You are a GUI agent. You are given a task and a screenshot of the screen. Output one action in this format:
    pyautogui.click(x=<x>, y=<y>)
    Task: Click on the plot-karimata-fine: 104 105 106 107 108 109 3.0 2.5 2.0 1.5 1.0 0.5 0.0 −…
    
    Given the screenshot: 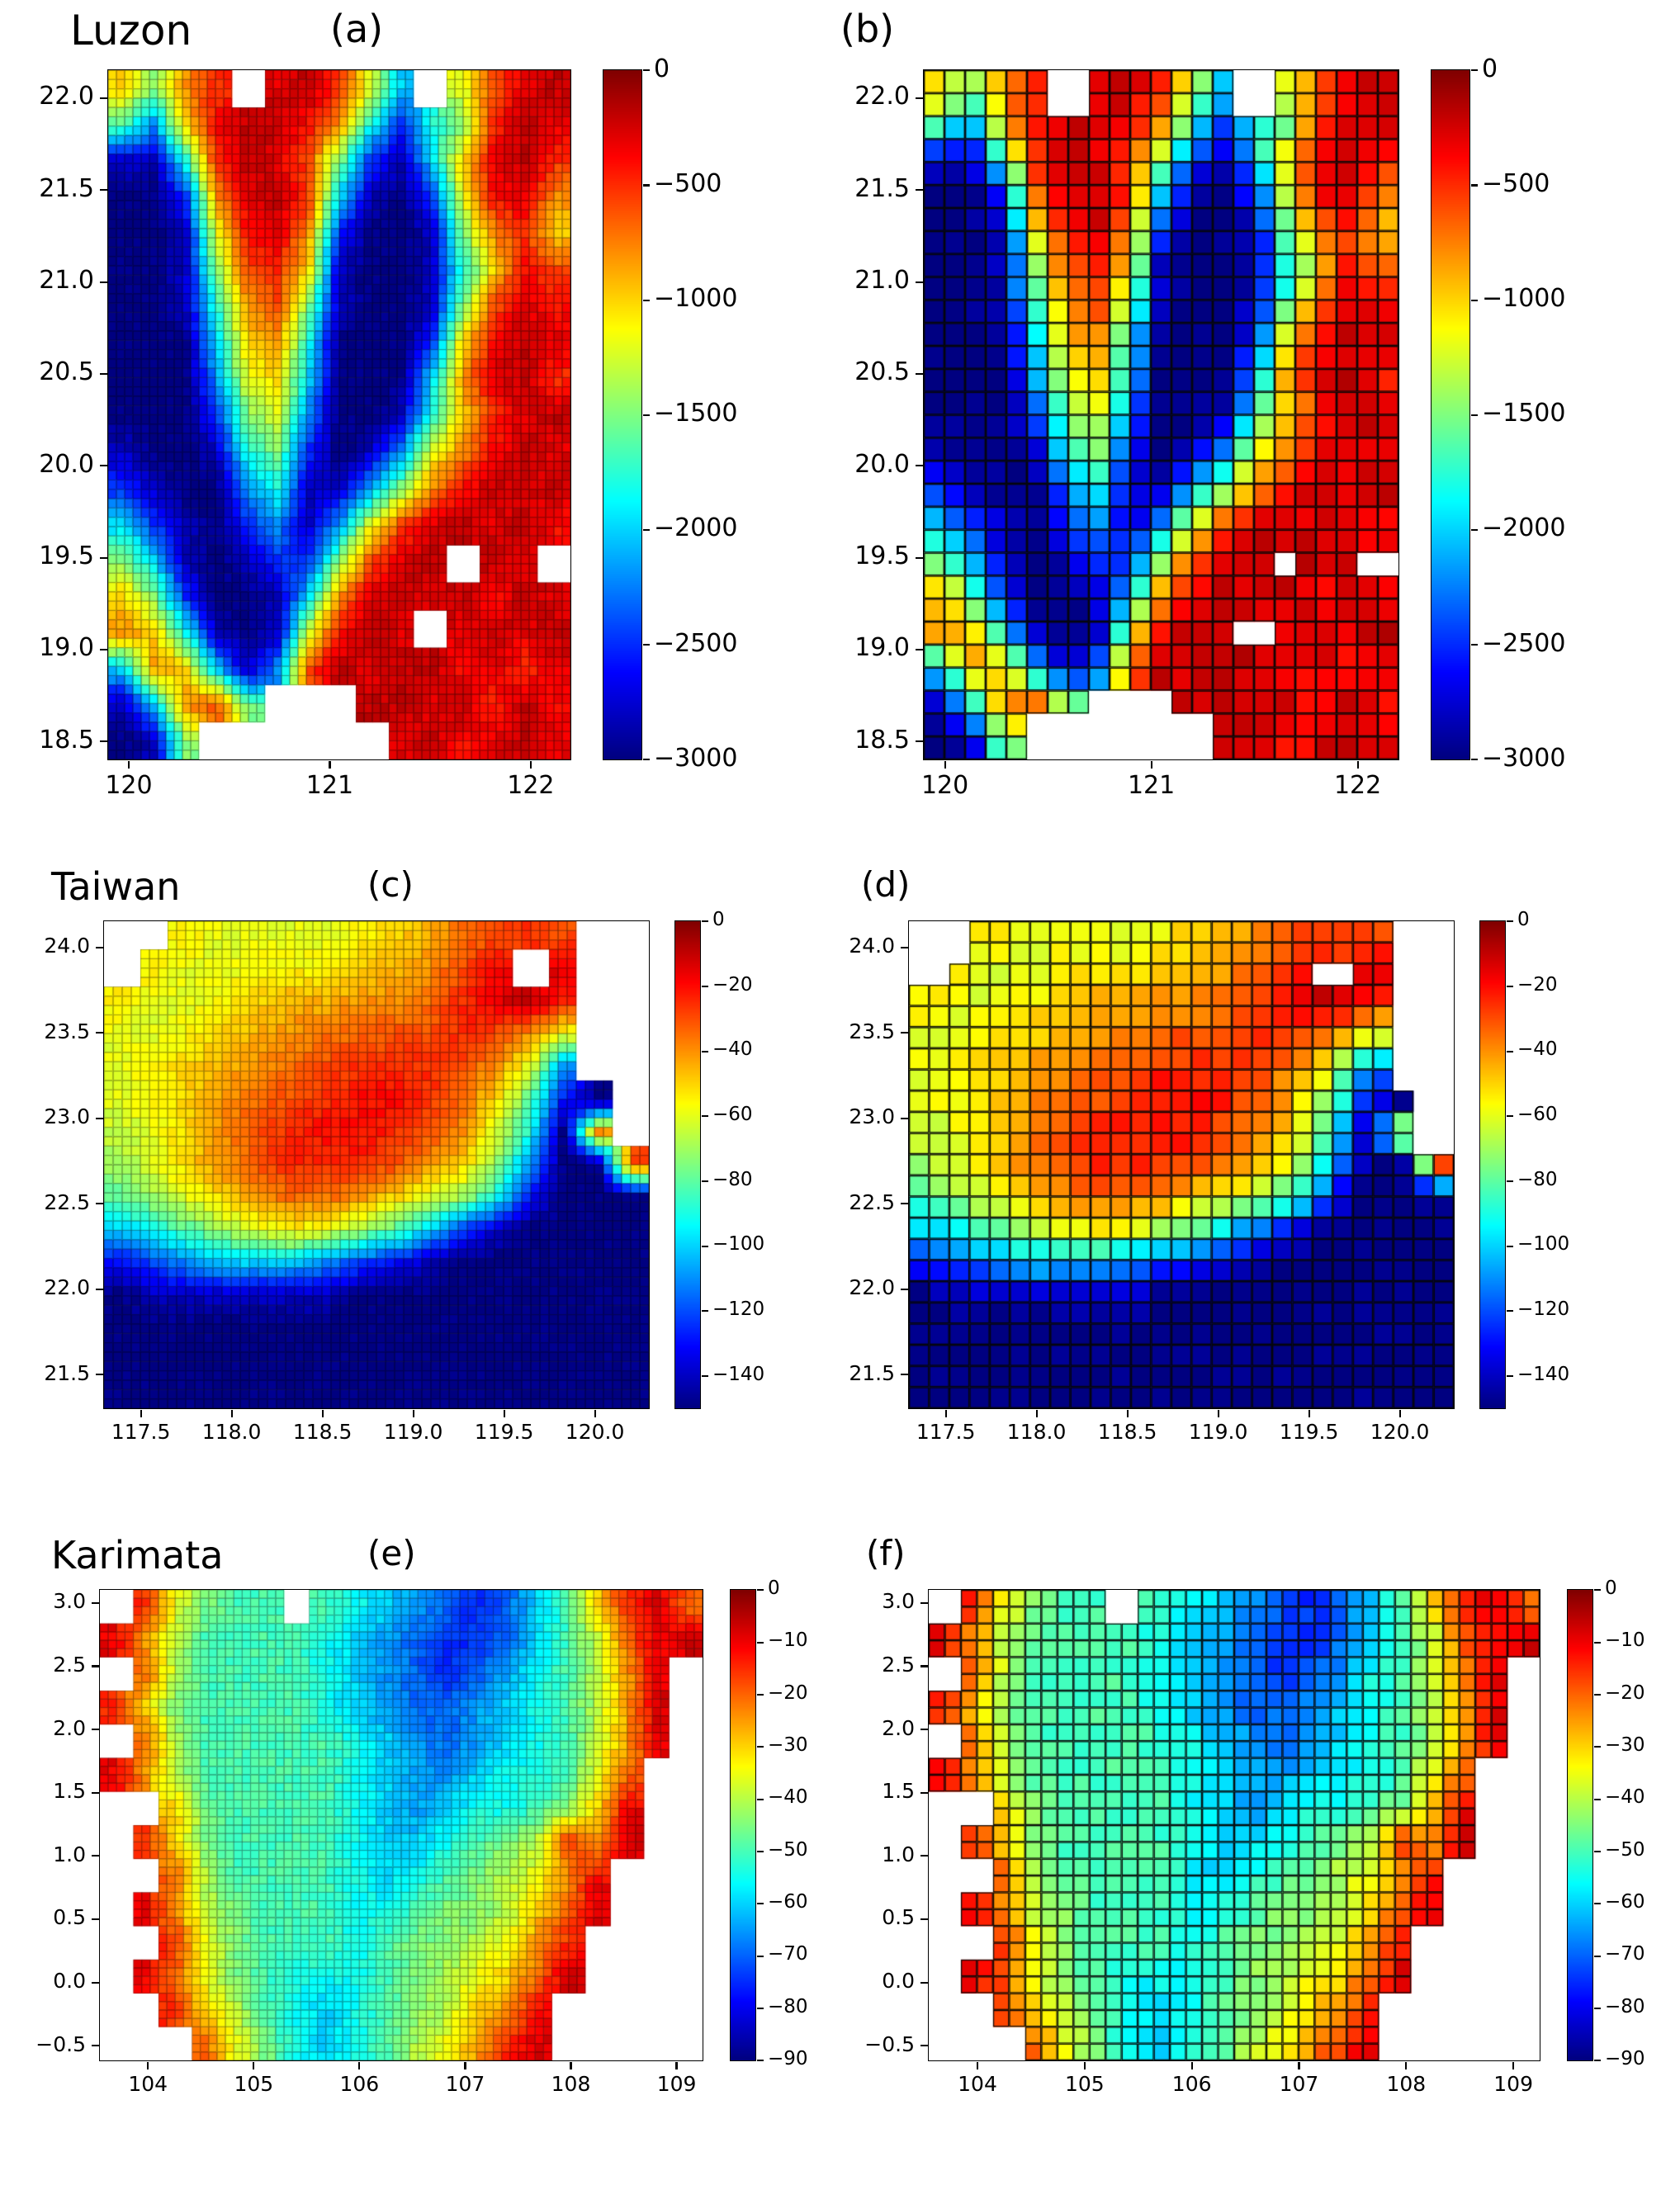 What is the action you would take?
    pyautogui.click(x=369, y=1842)
    